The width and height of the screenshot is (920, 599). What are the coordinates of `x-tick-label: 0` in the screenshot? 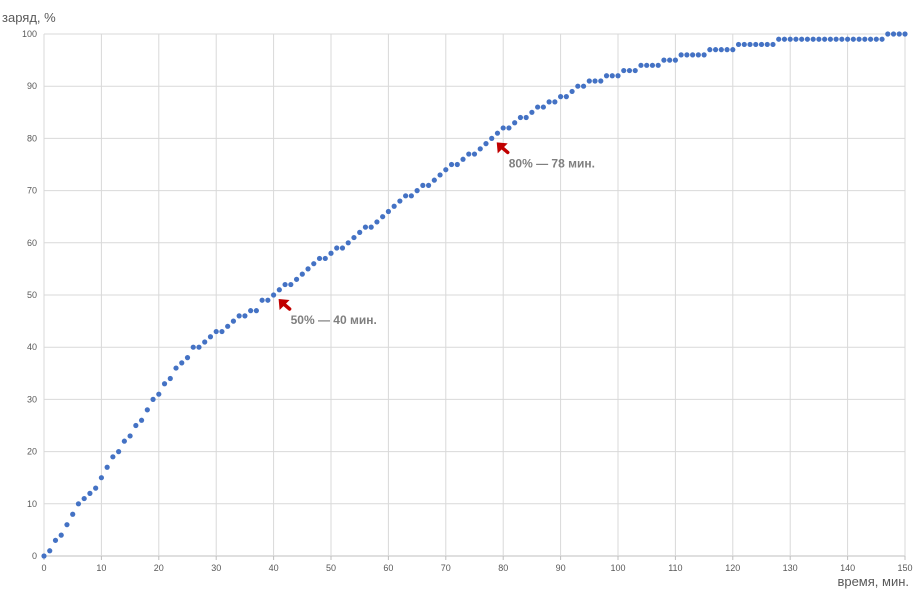 It's located at (43, 568).